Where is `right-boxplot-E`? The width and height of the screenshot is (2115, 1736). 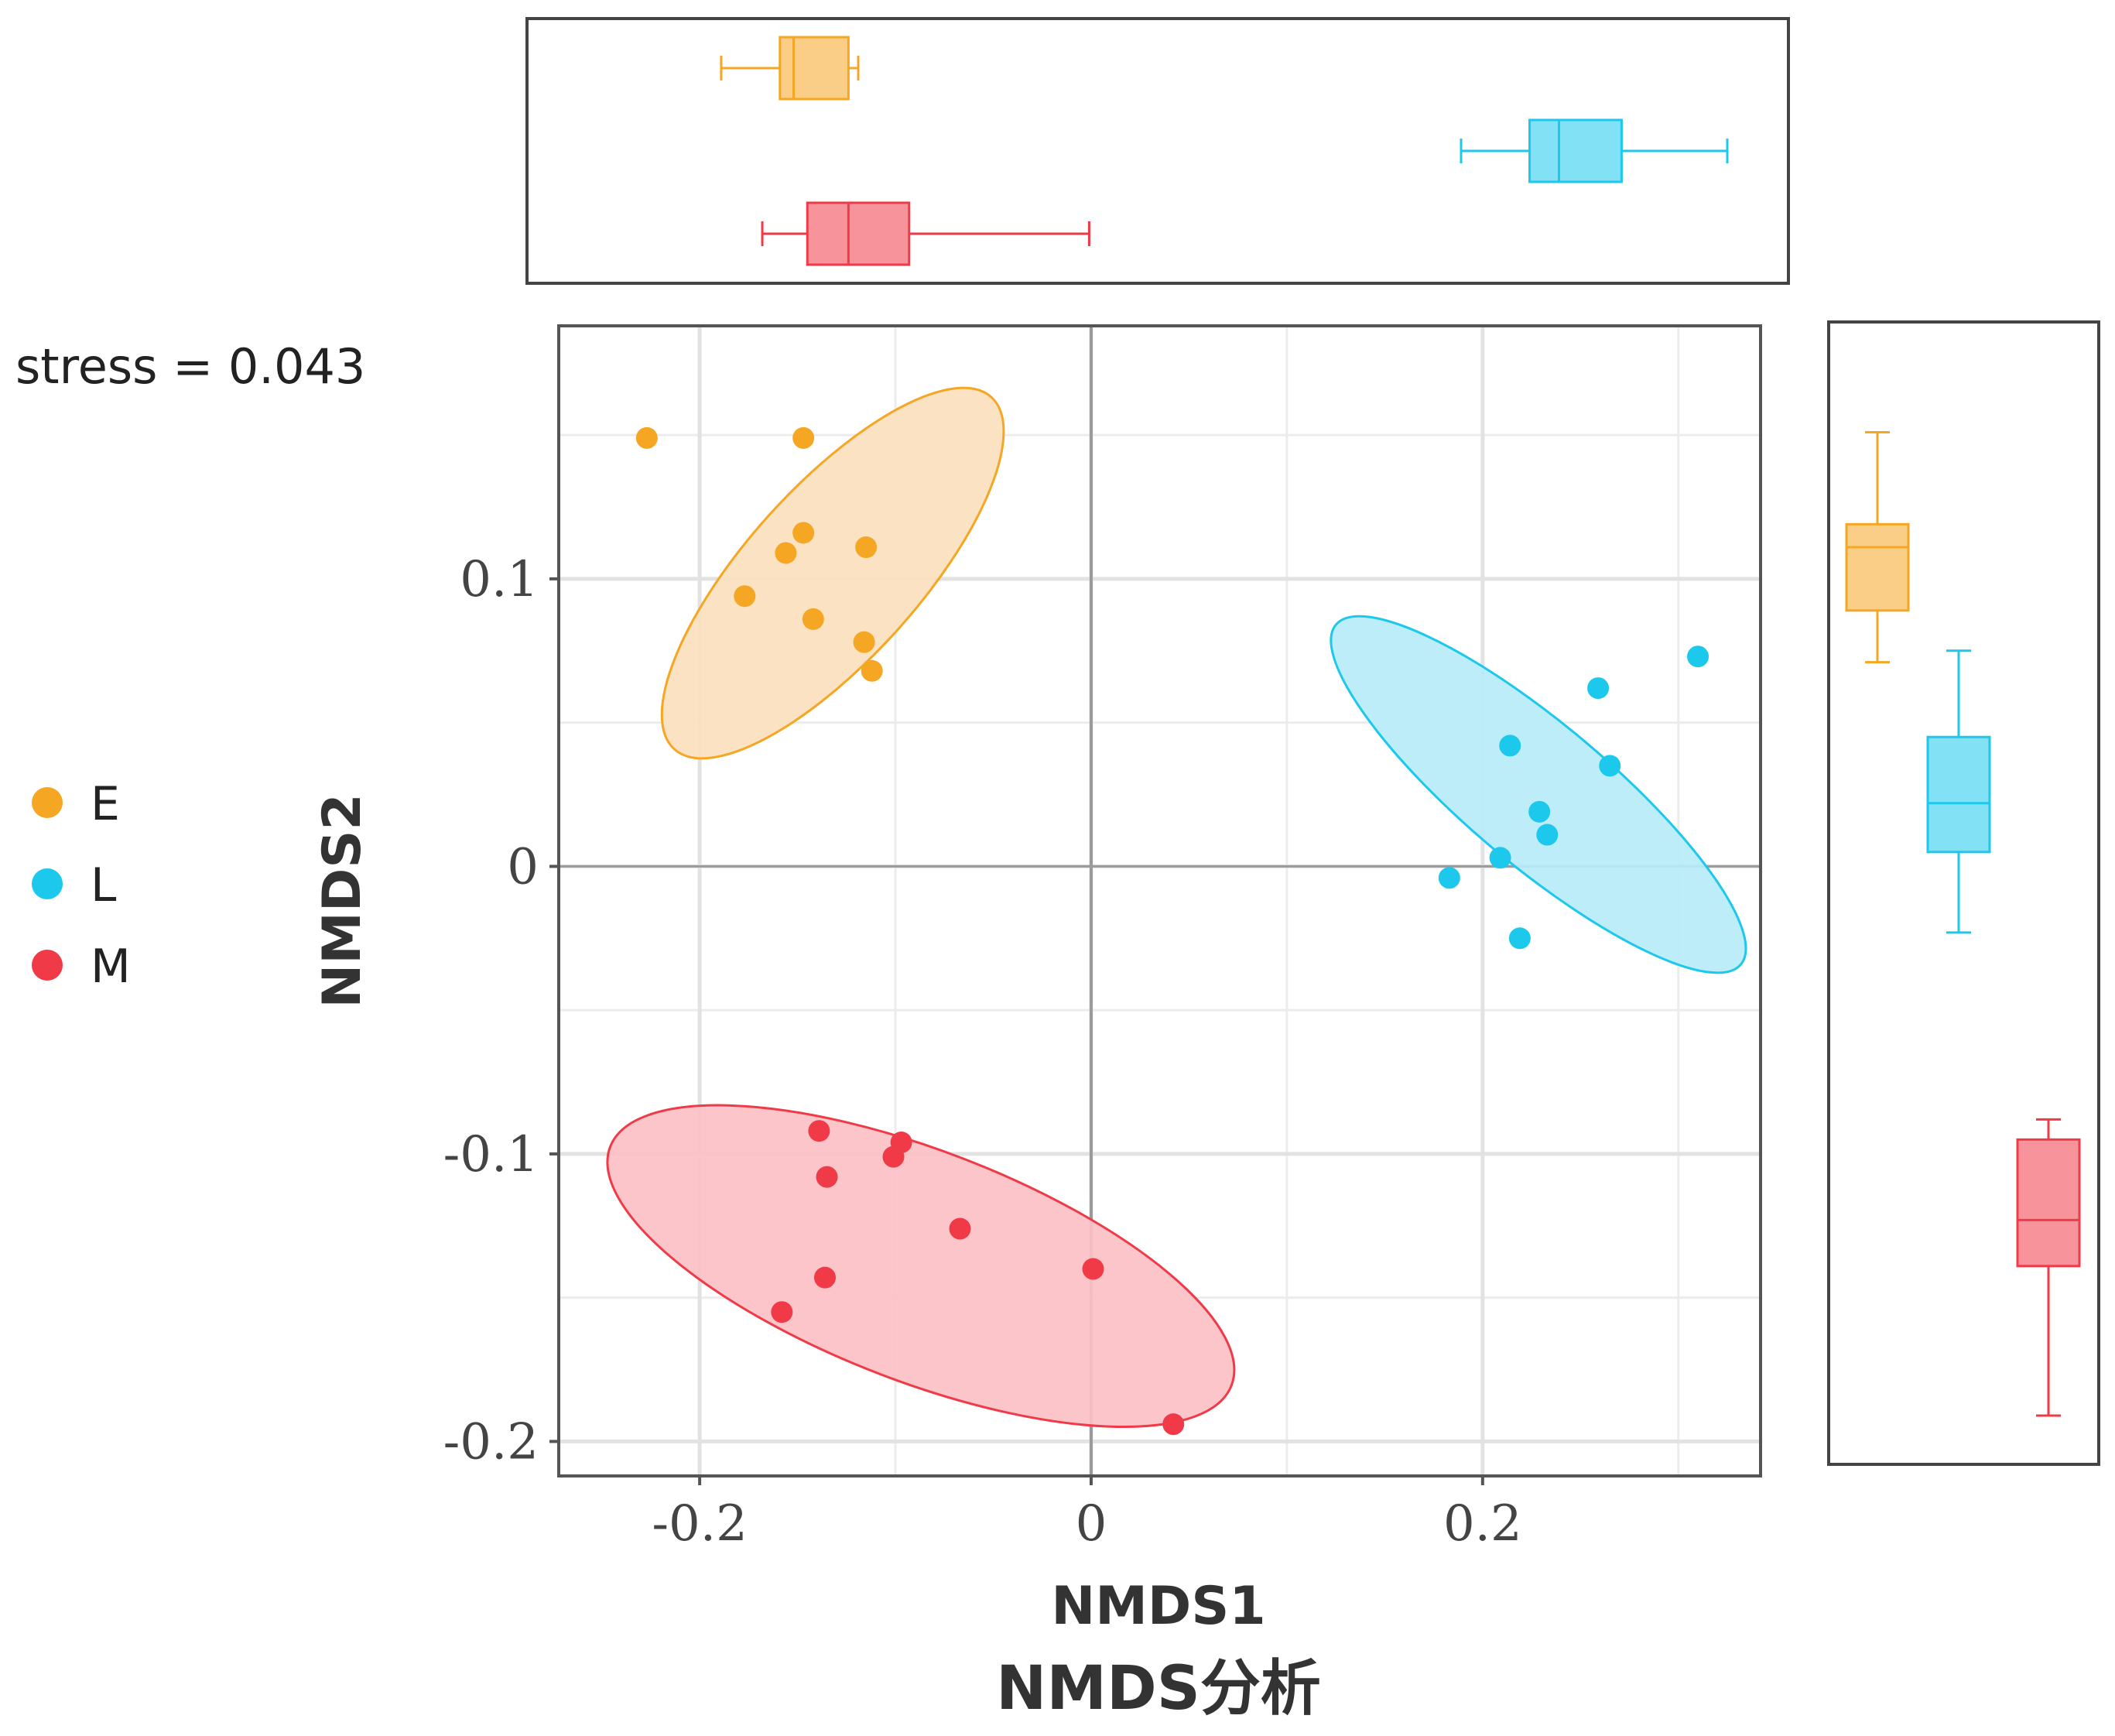 right-boxplot-E is located at coordinates (1877, 547).